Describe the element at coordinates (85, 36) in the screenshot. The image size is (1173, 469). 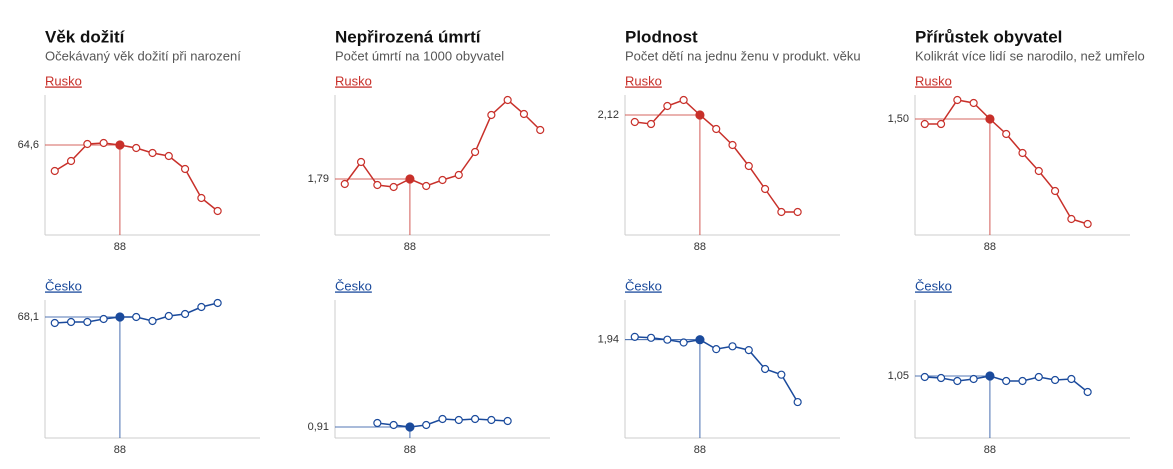
I see `panel-title: Věk dožití` at that location.